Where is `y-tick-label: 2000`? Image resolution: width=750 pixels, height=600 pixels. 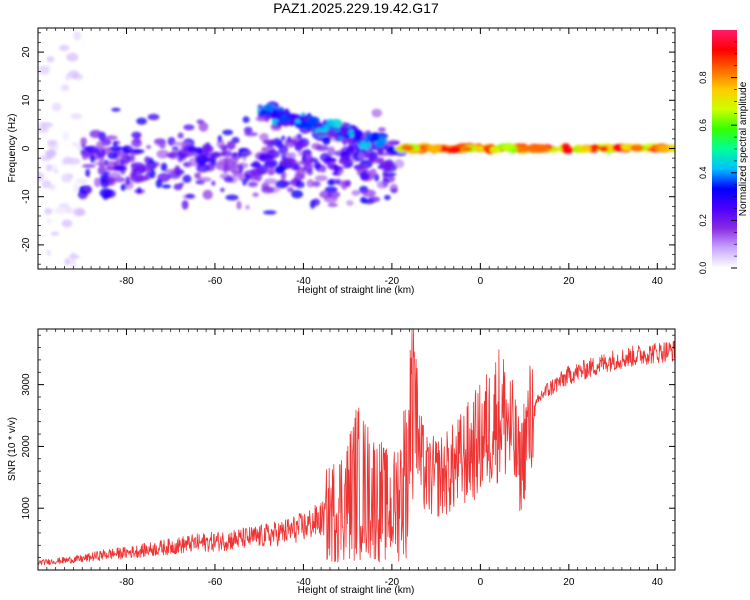 y-tick-label: 2000 is located at coordinates (26, 446).